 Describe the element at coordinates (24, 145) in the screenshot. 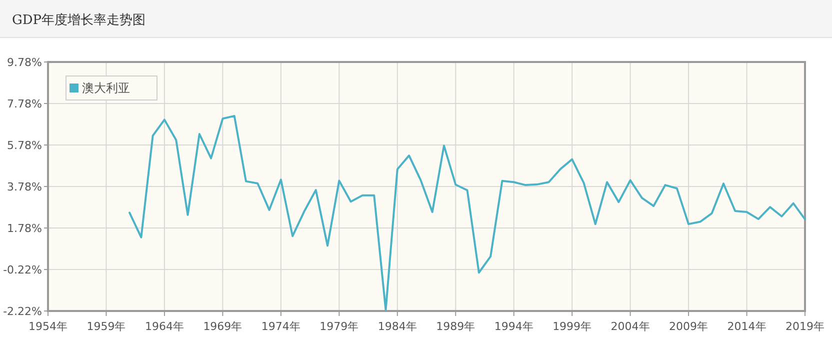

I see `y-tick-label: 5.78%` at that location.